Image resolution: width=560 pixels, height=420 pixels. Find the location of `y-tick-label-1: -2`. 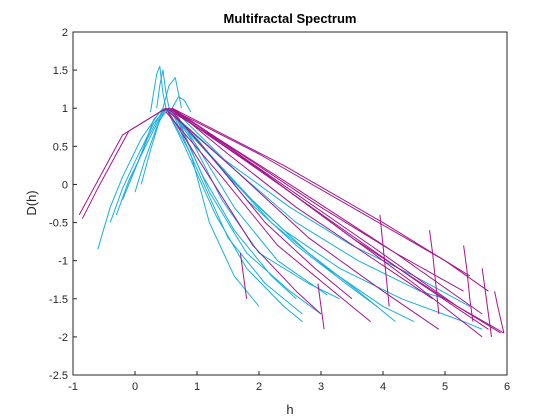

y-tick-label-1: -2 is located at coordinates (63, 338).